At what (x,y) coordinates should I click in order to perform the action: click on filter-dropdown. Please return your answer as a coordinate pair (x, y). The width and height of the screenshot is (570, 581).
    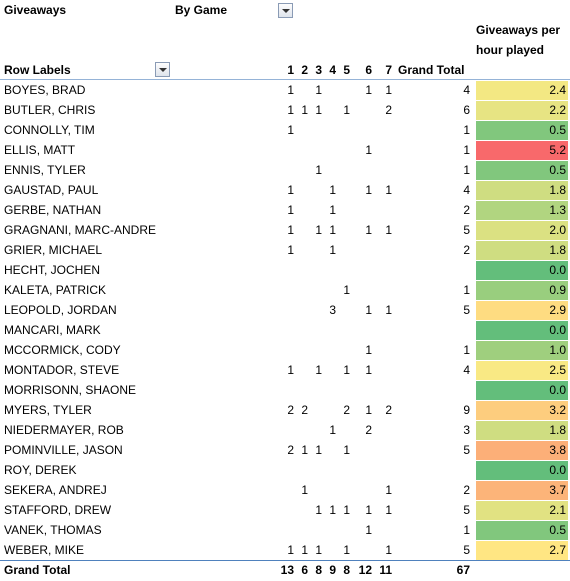
    Looking at the image, I should click on (285, 10).